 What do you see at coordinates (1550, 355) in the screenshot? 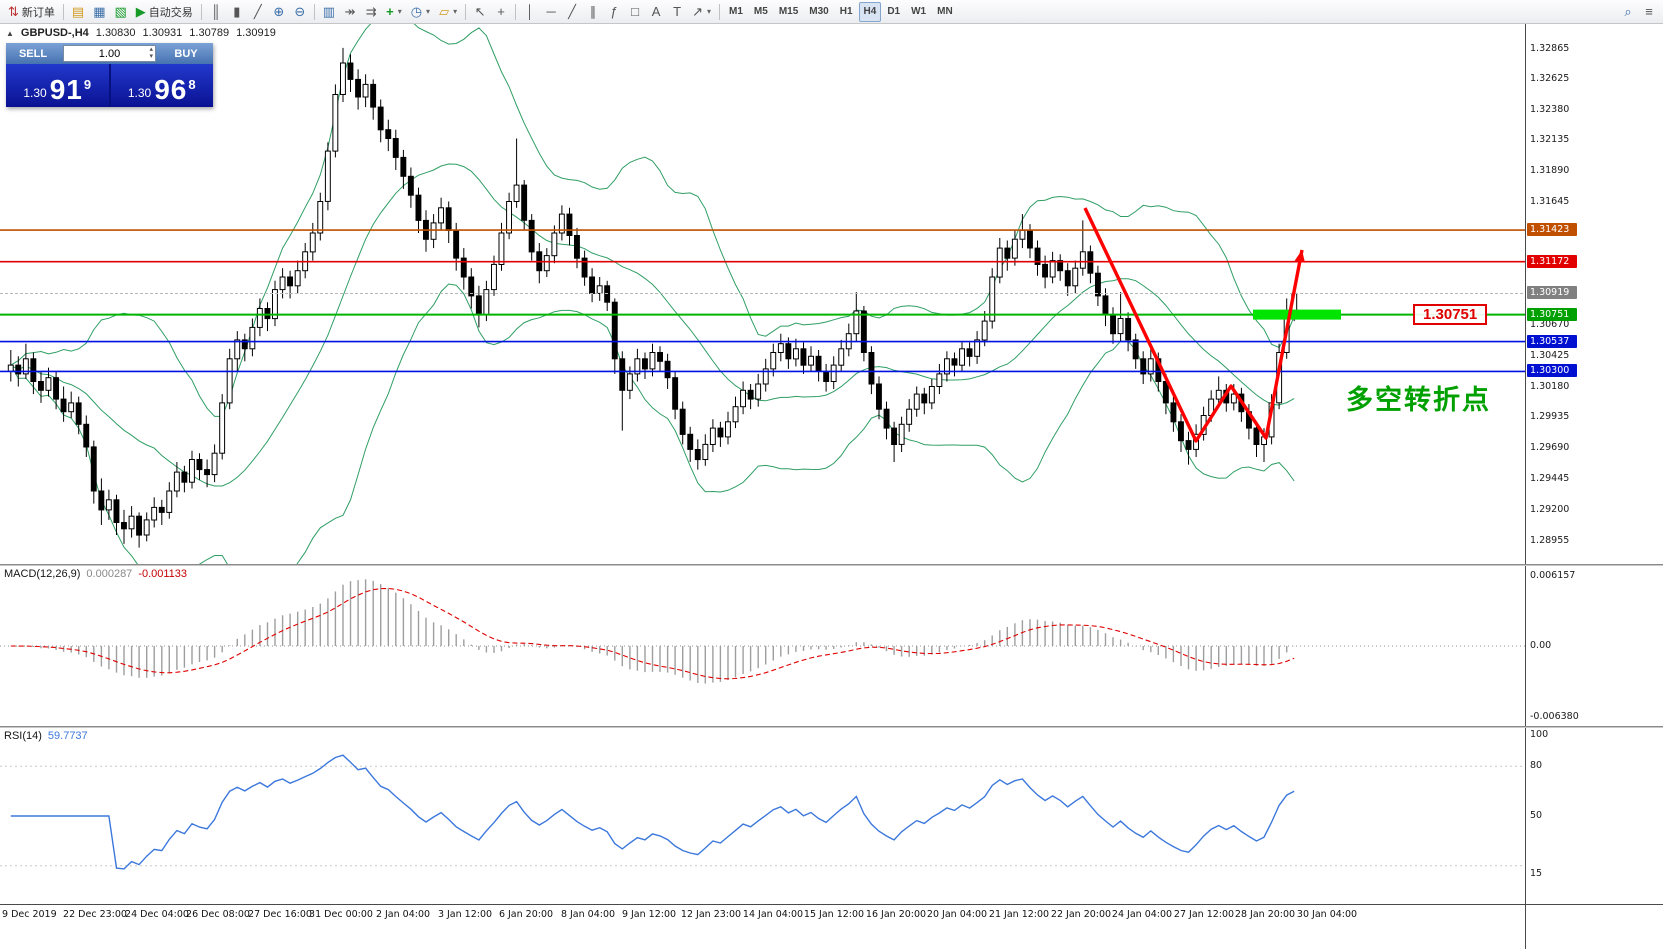
I see `price-tick: 1.30425` at bounding box center [1550, 355].